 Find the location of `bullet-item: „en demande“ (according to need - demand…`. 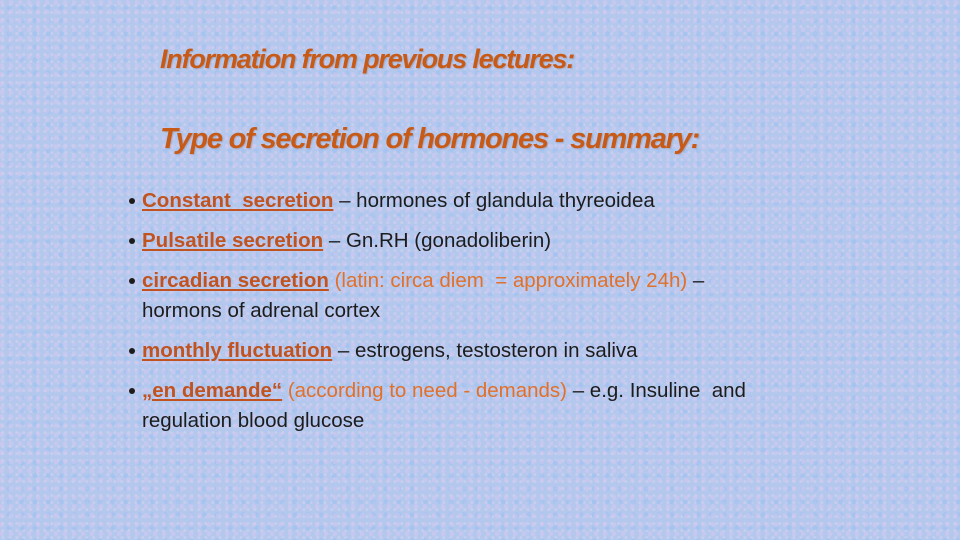

bullet-item: „en demande“ (according to need - demand… is located at coordinates (453, 406).